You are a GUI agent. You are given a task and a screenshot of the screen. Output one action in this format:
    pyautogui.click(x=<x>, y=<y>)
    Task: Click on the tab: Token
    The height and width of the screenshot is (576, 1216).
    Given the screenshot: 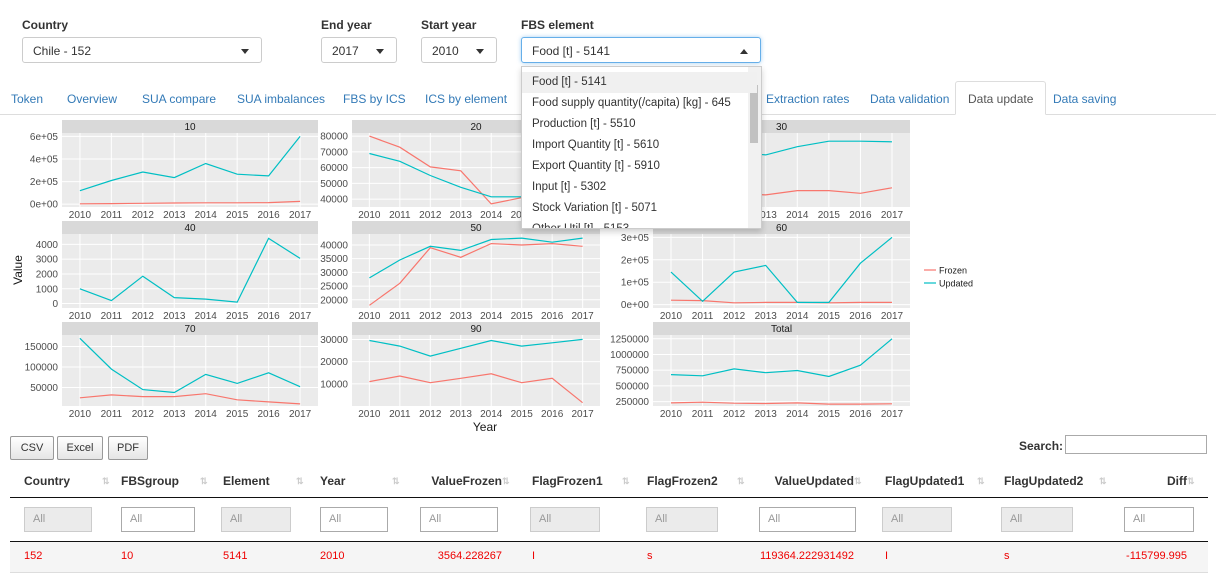 What is the action you would take?
    pyautogui.click(x=27, y=99)
    